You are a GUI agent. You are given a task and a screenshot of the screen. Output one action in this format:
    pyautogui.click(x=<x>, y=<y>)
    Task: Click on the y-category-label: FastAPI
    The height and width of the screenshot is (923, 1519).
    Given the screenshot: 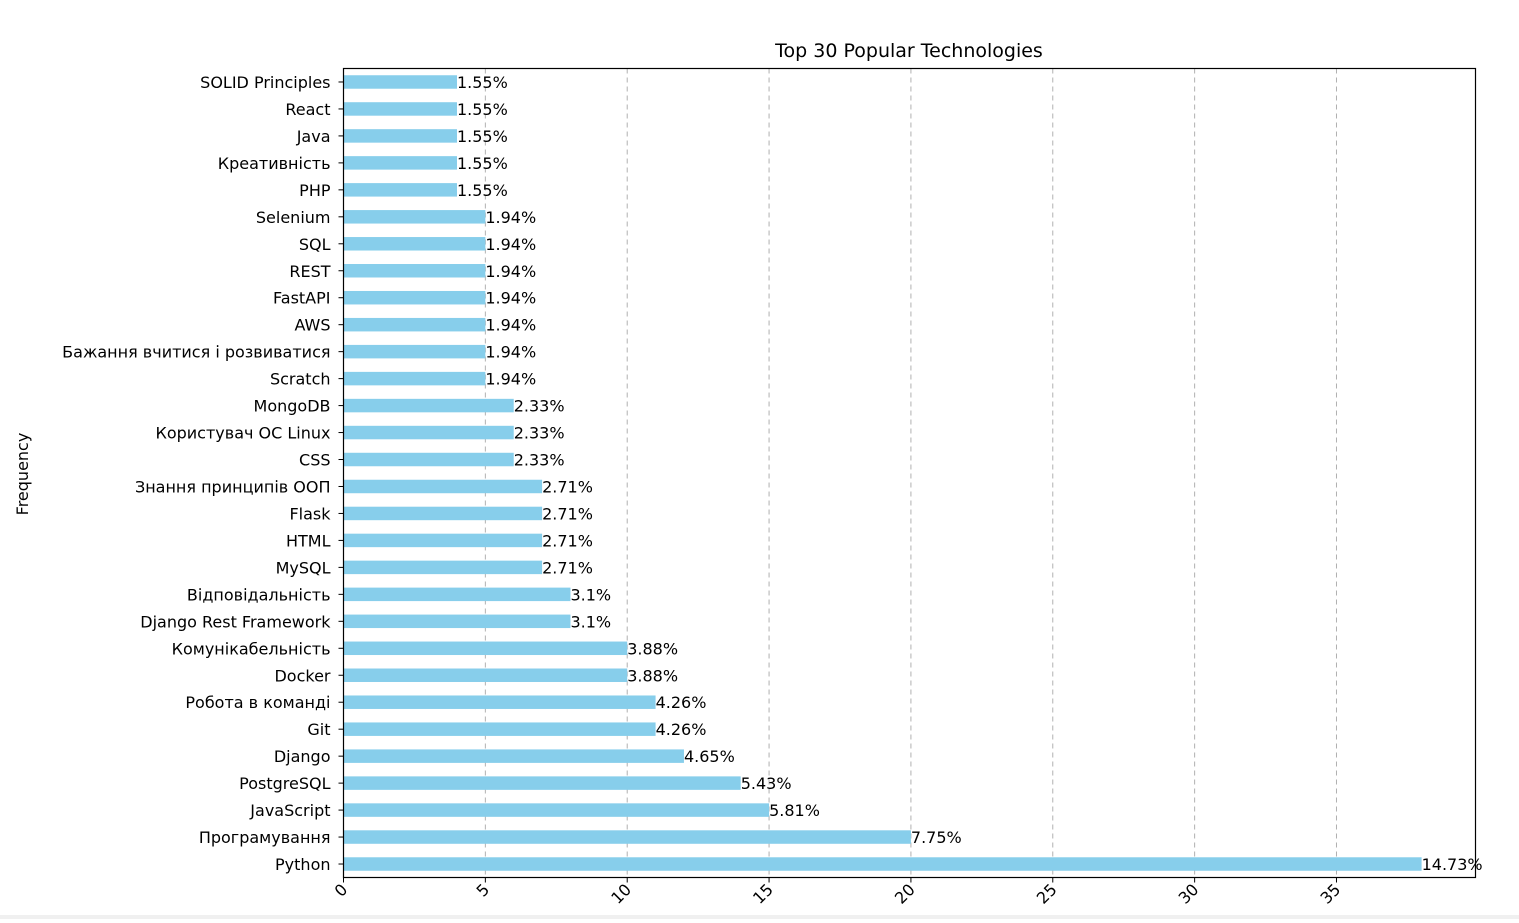 What is the action you would take?
    pyautogui.click(x=301, y=298)
    